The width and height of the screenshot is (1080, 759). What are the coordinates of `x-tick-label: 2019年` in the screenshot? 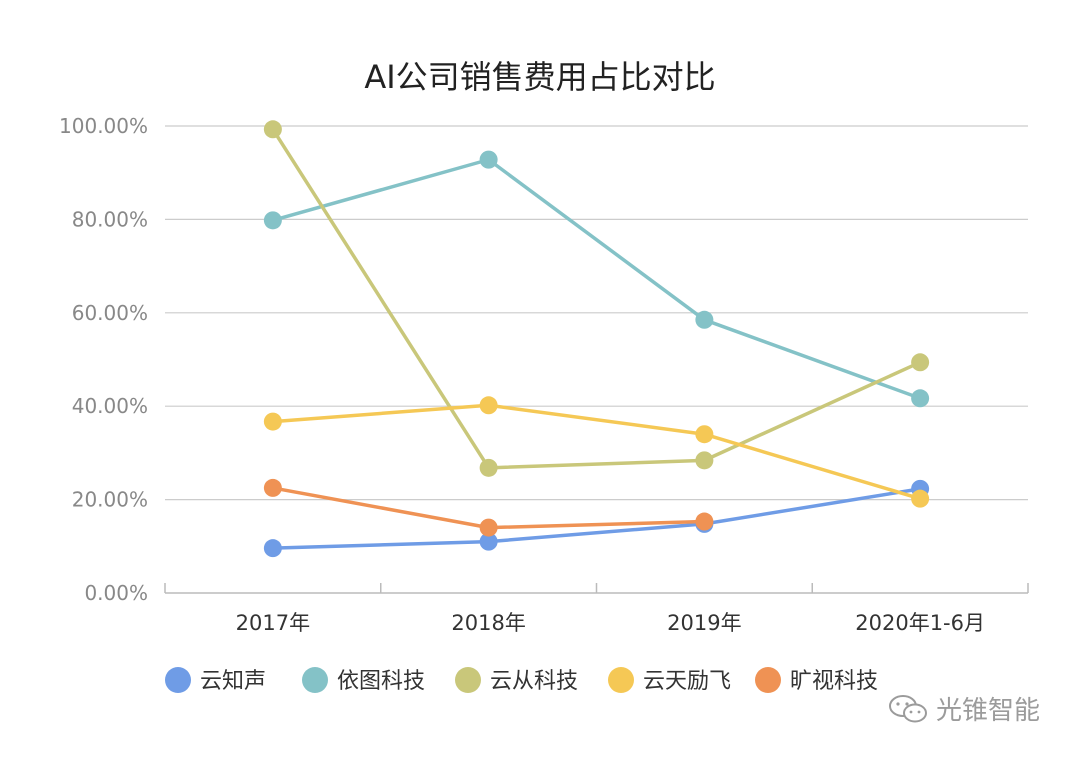 It's located at (704, 623).